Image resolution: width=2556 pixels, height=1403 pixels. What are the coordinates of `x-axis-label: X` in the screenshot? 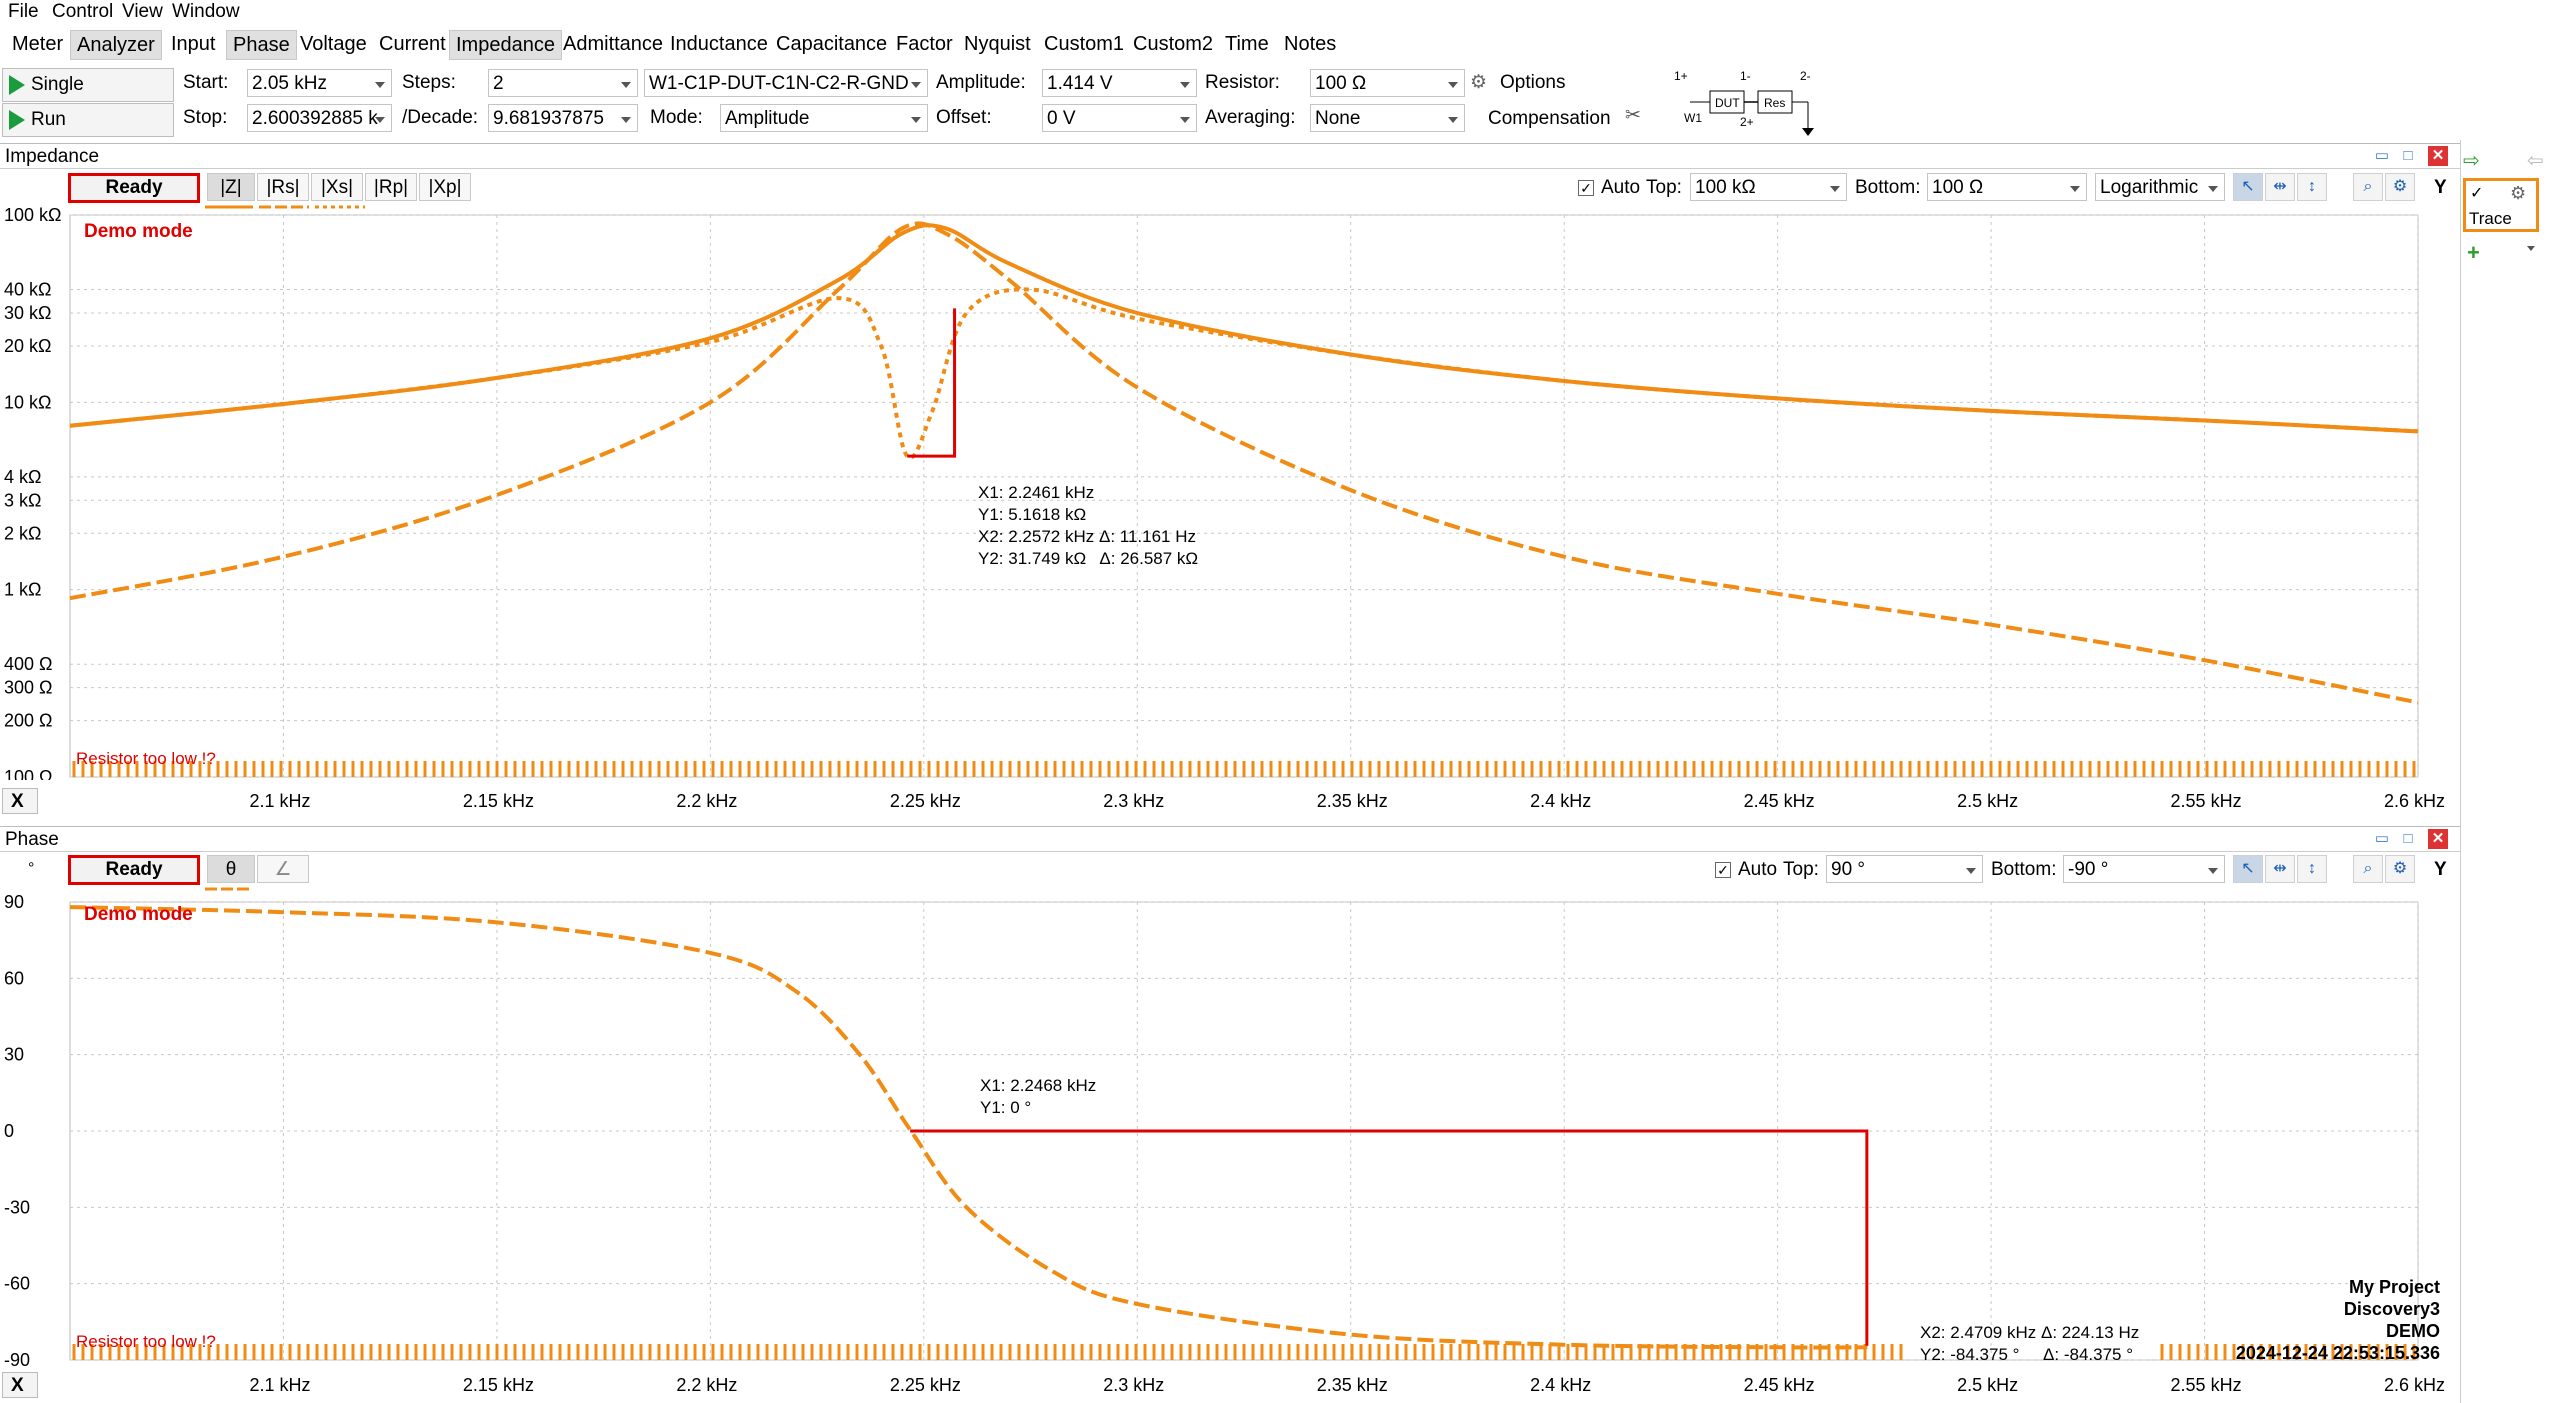 It's located at (17, 801).